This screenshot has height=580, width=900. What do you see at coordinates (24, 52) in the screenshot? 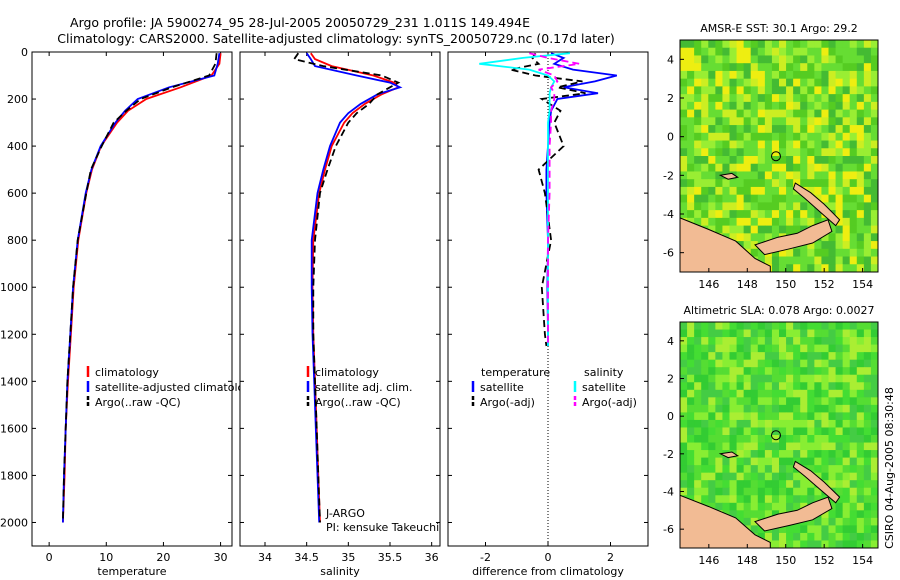
I see `depth-tick-label: 0` at bounding box center [24, 52].